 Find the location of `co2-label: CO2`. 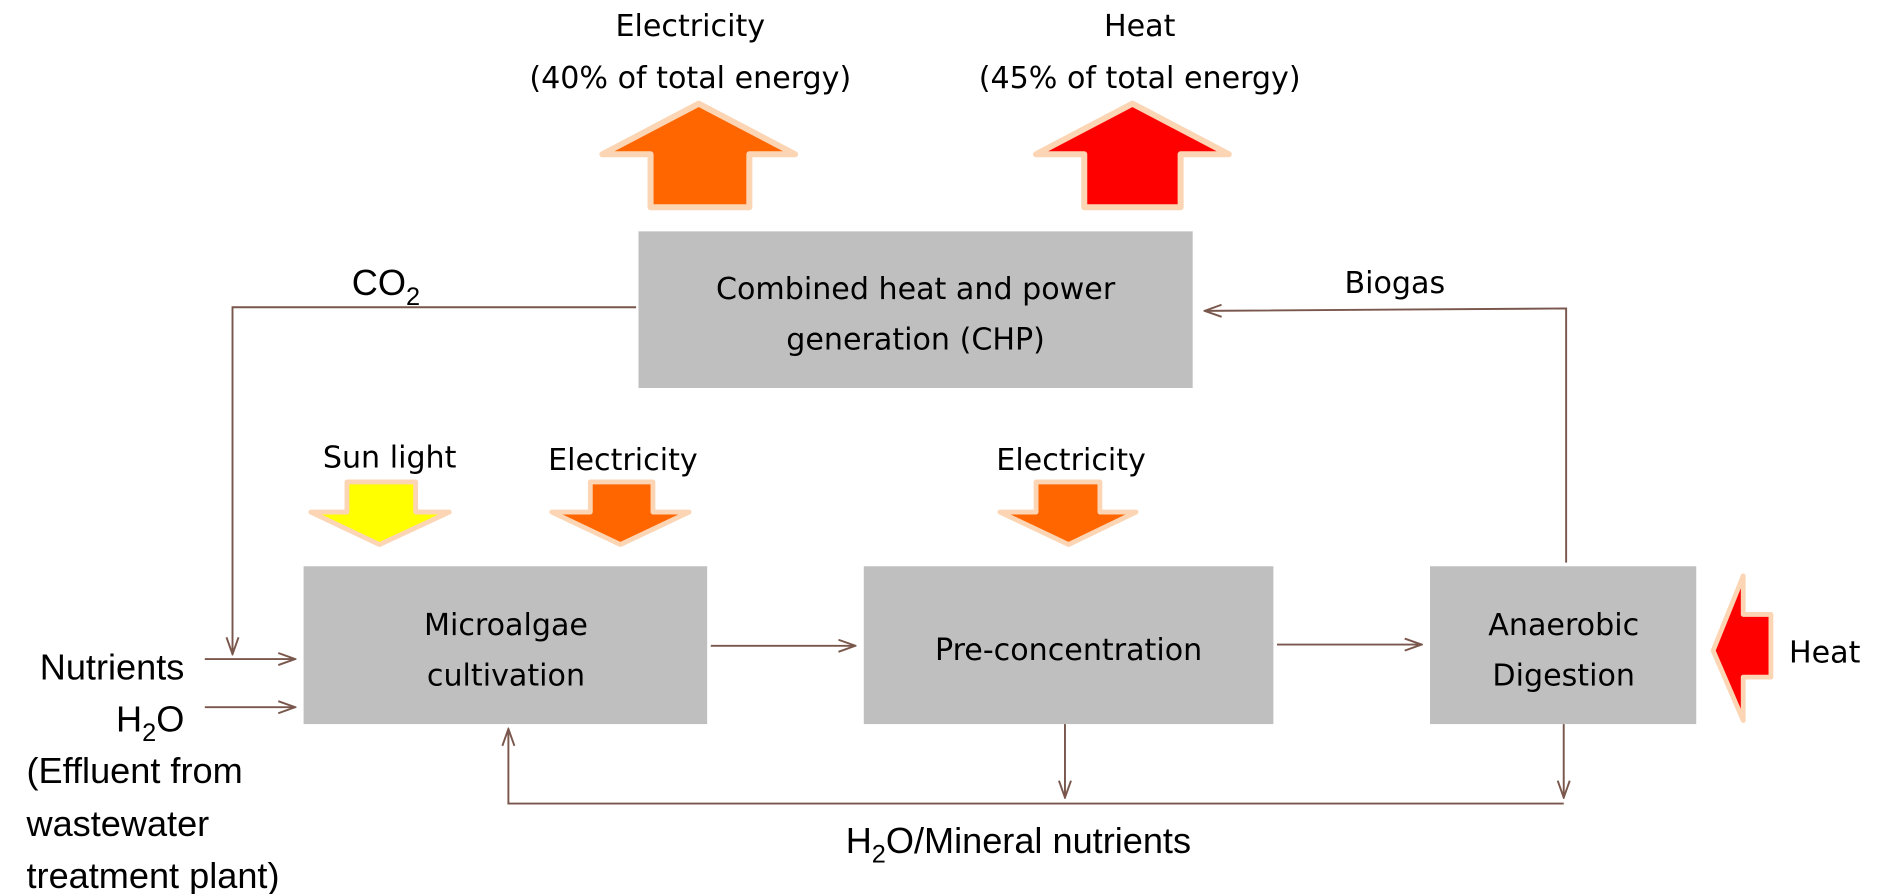

co2-label: CO2 is located at coordinates (386, 286).